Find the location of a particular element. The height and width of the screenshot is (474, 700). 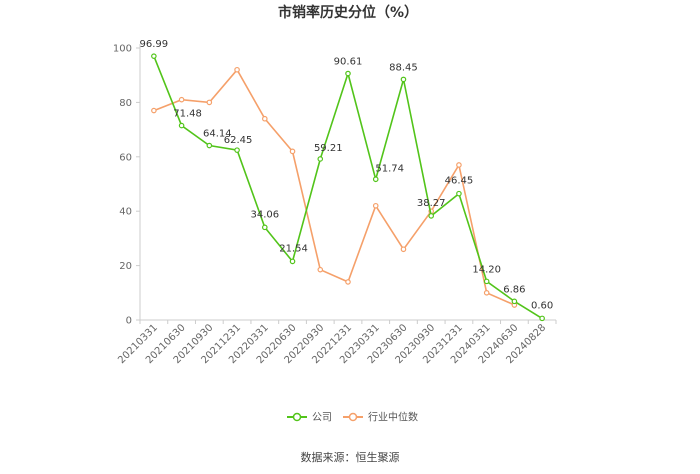

data-label: 59.21 is located at coordinates (328, 148).